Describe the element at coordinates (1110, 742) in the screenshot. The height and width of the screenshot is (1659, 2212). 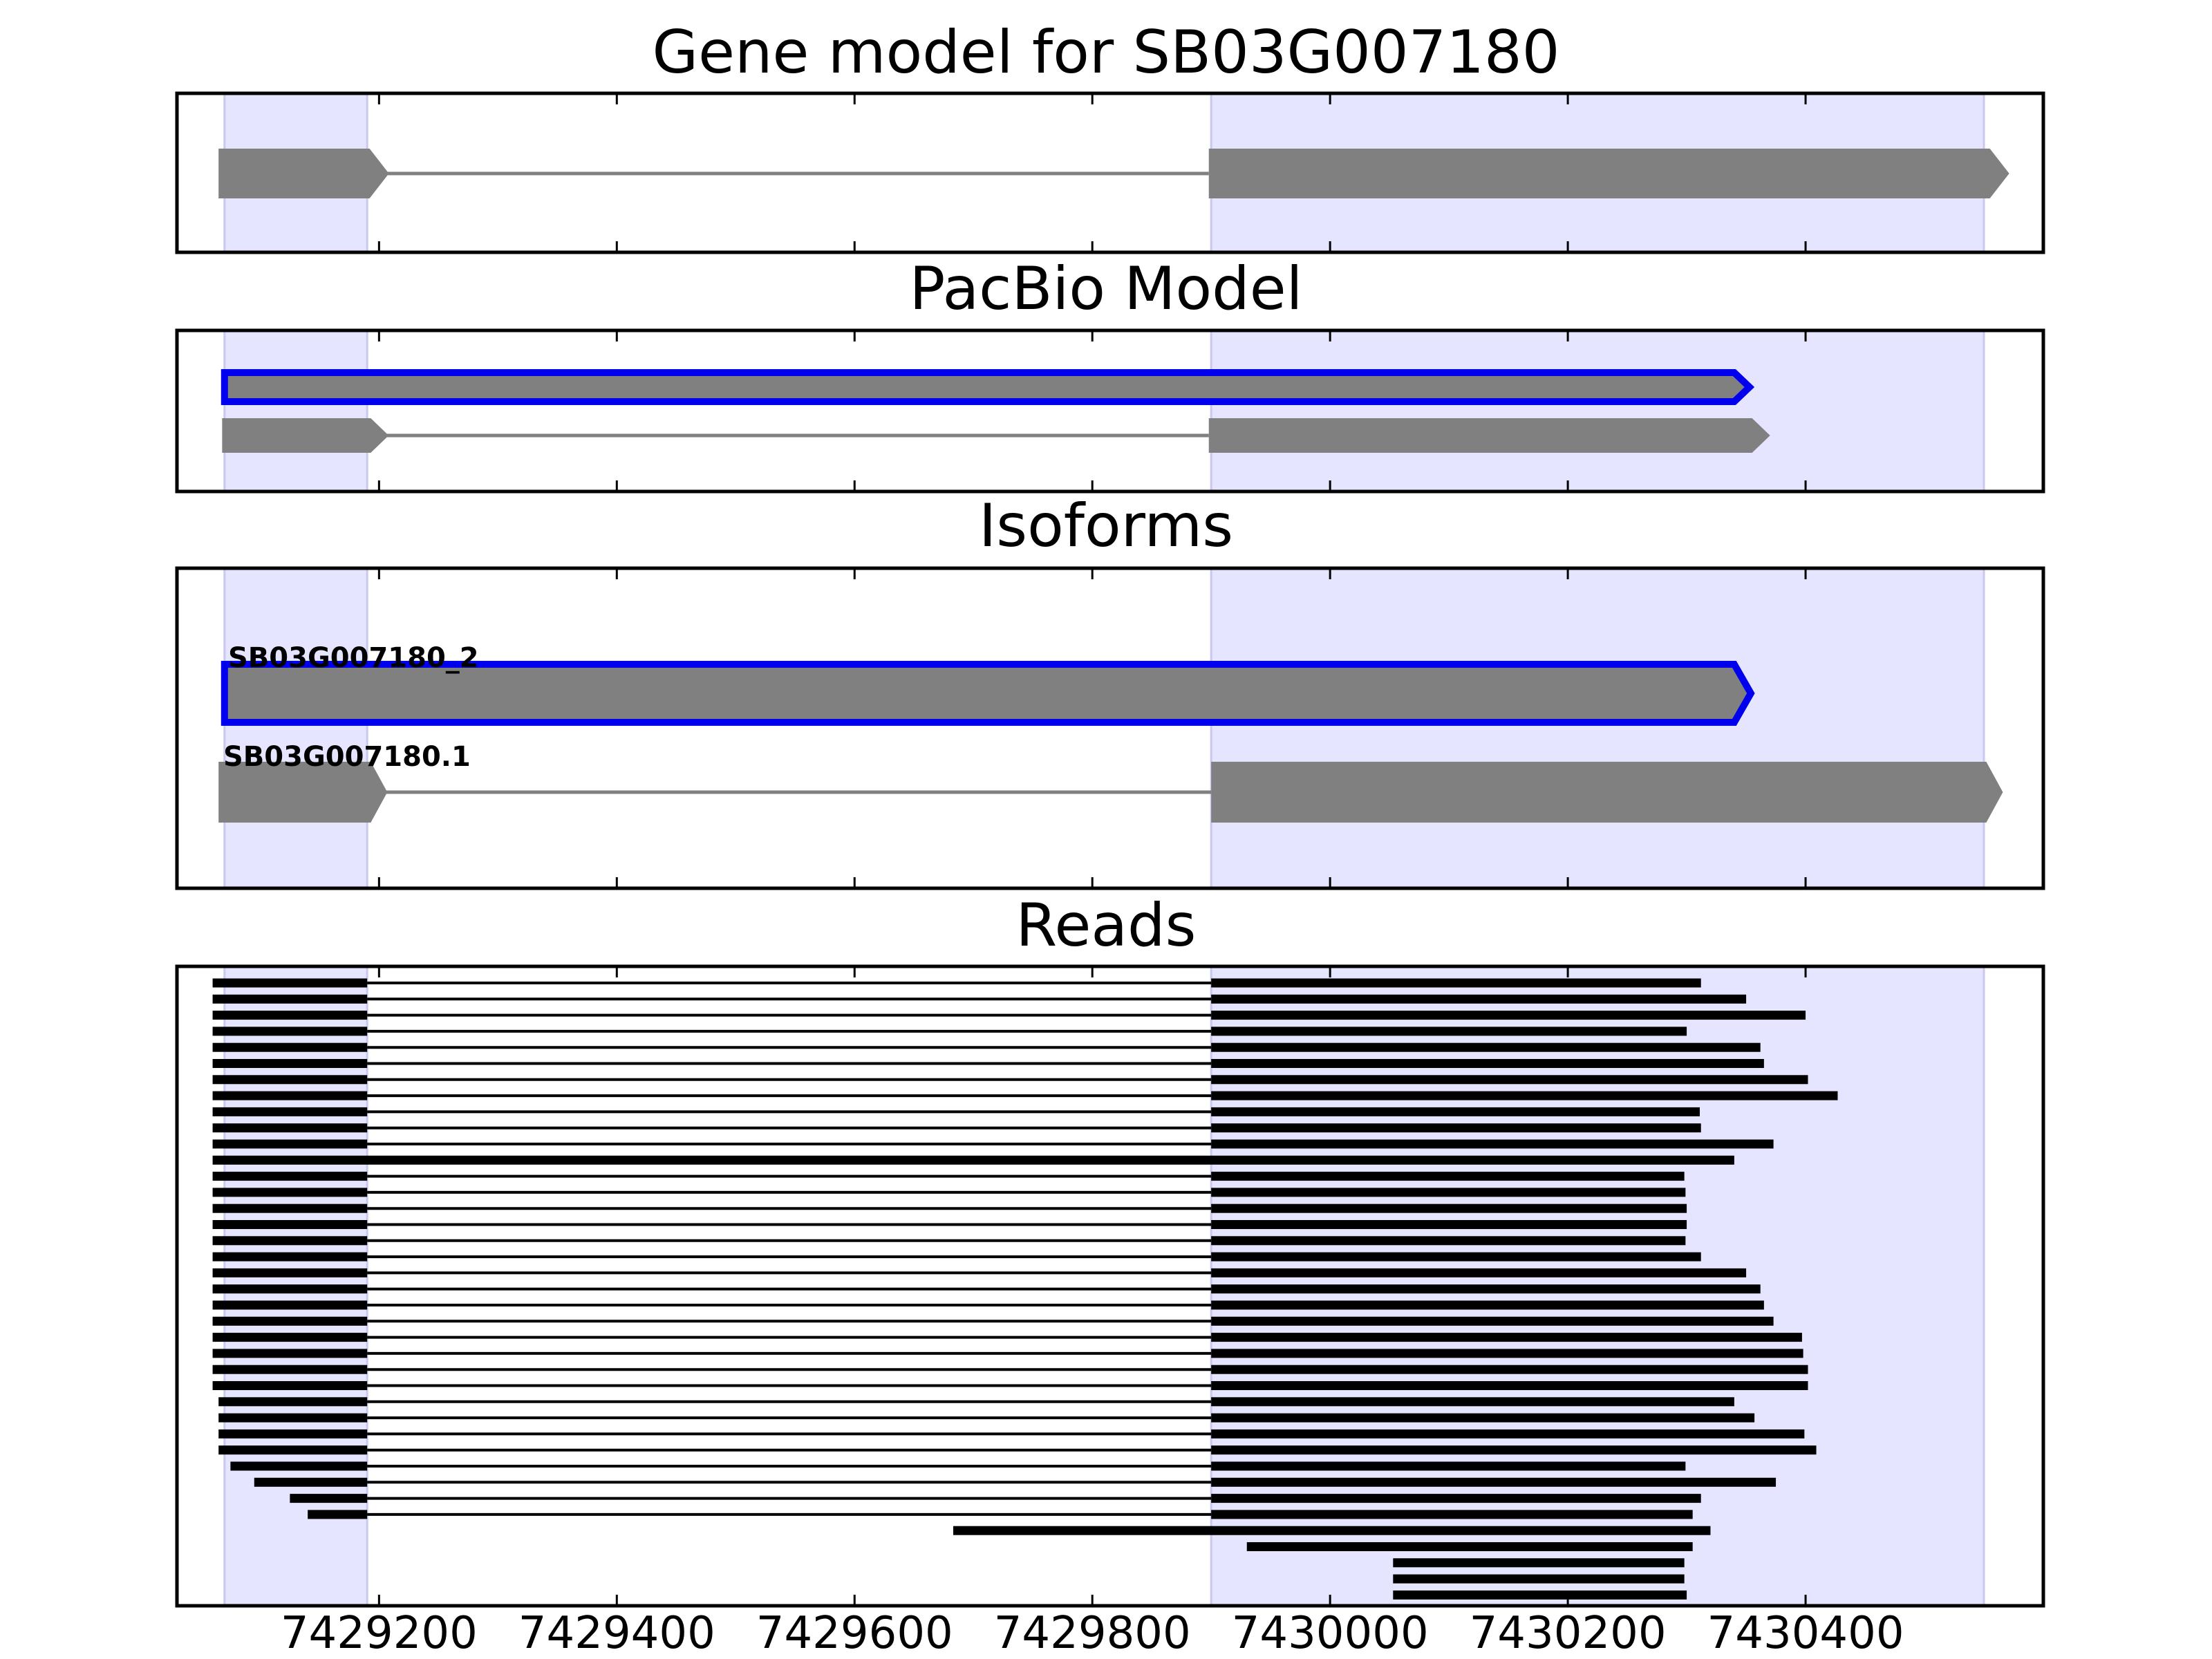
I see `isoforms-tracks` at that location.